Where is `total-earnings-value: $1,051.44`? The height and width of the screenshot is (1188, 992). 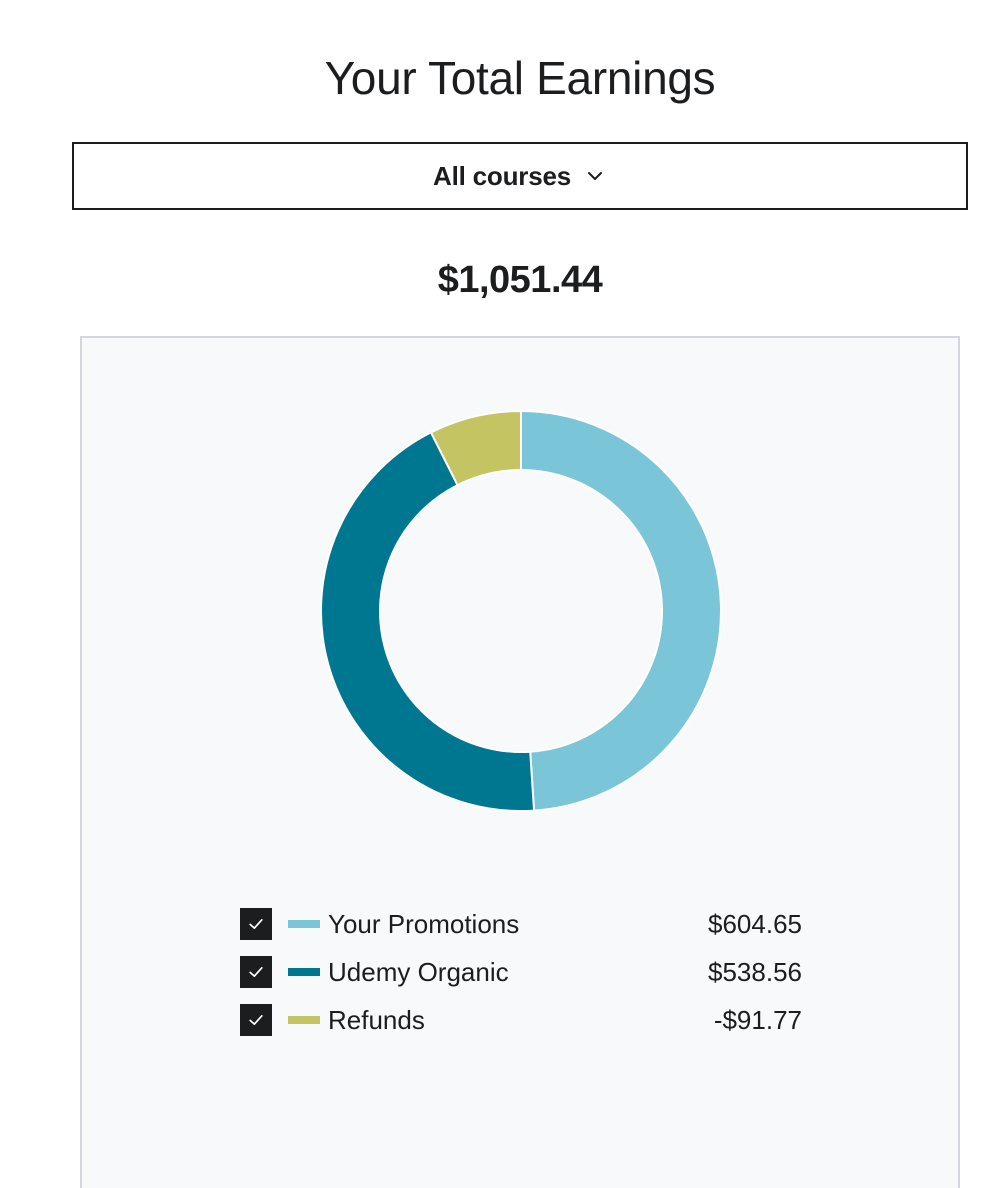
total-earnings-value: $1,051.44 is located at coordinates (520, 280).